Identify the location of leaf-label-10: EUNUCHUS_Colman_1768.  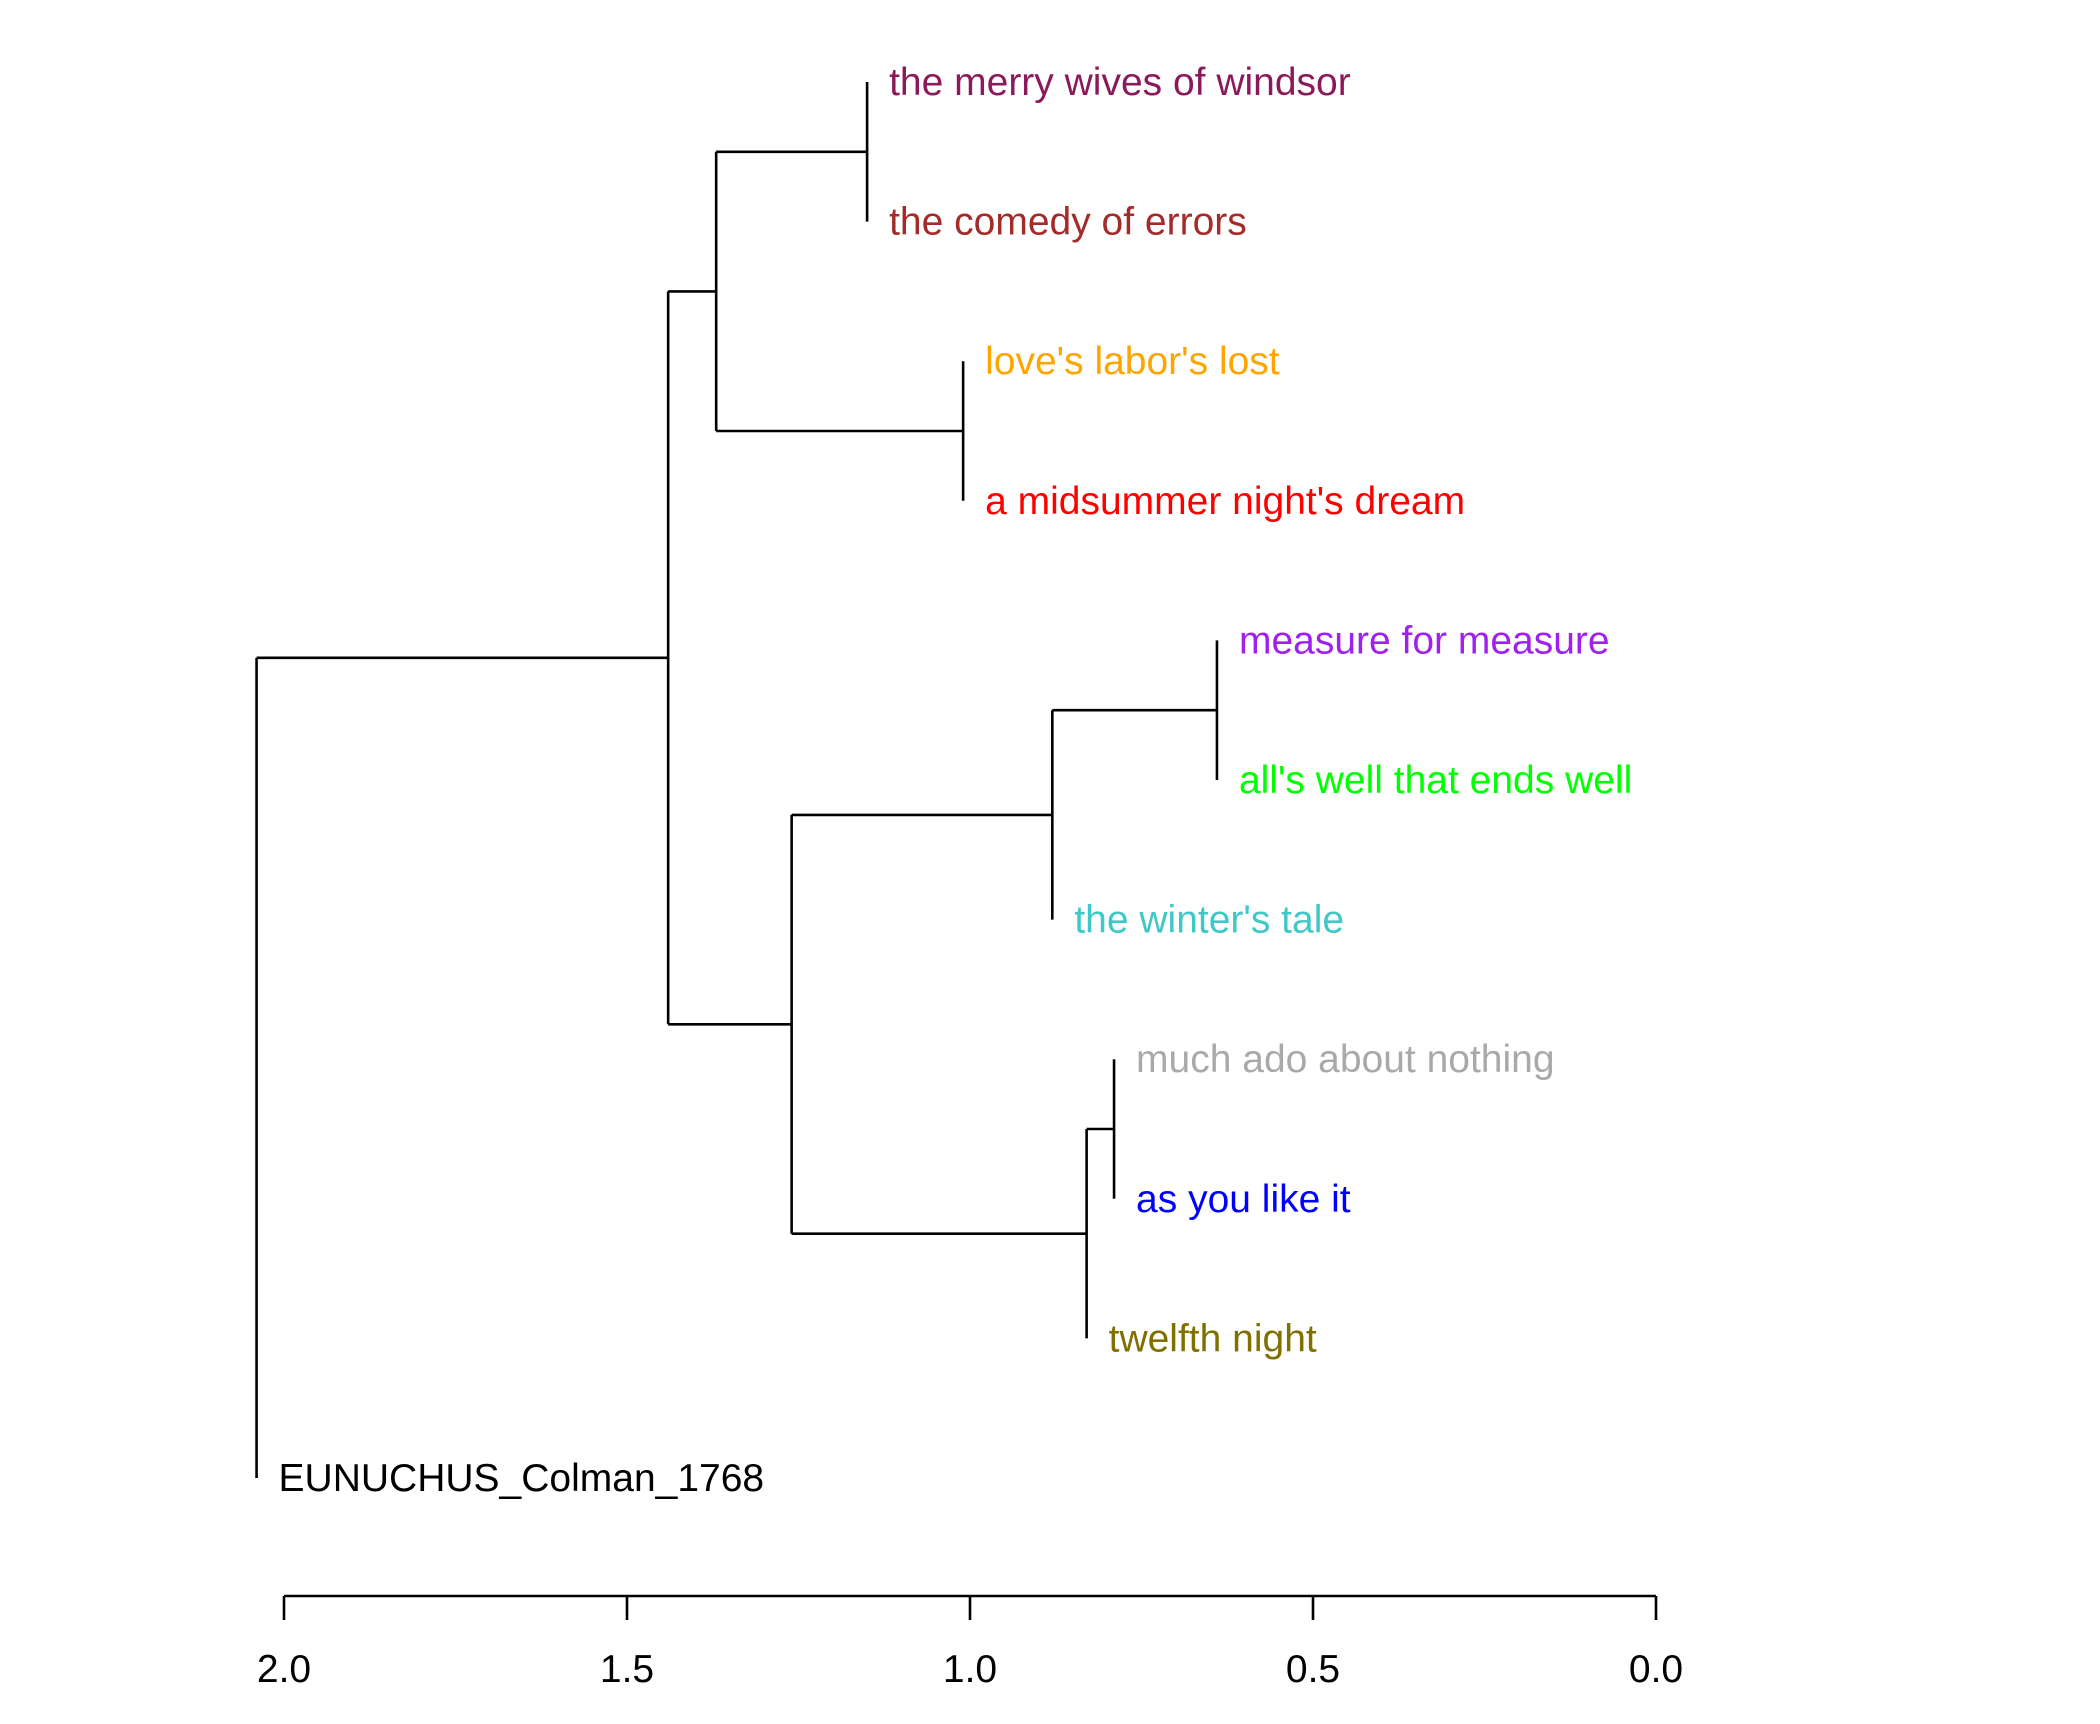
(522, 1478).